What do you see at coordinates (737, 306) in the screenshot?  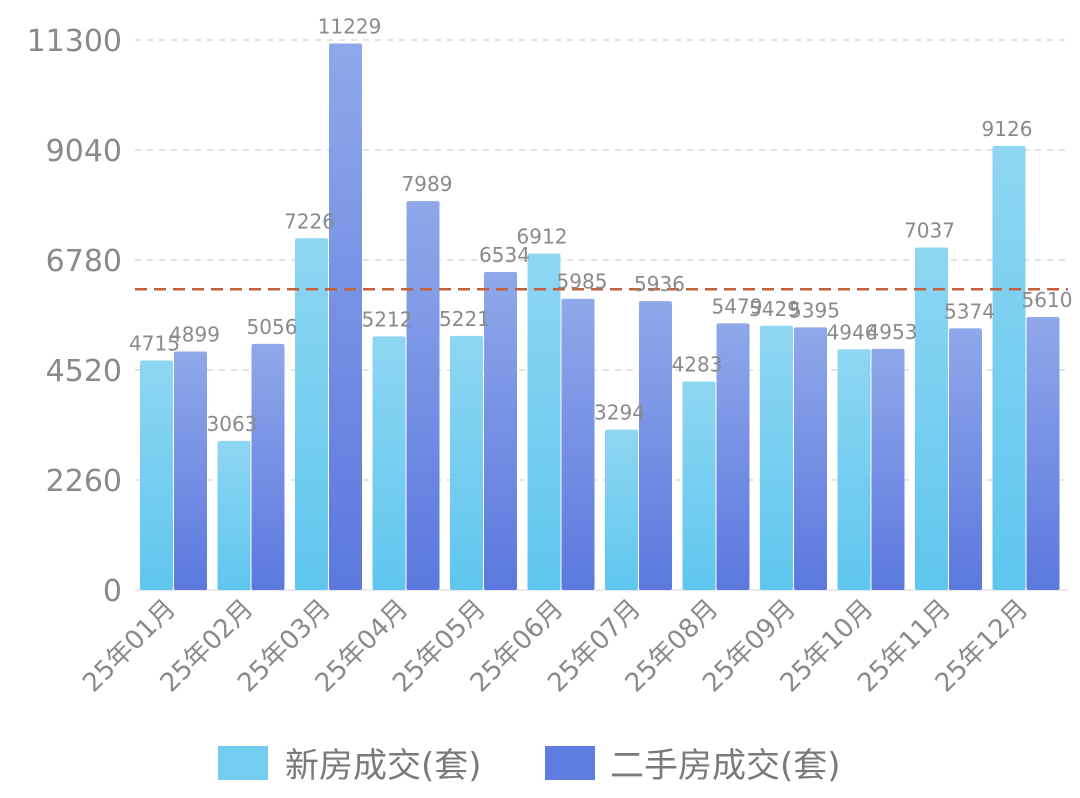 I see `data-label: 5479` at bounding box center [737, 306].